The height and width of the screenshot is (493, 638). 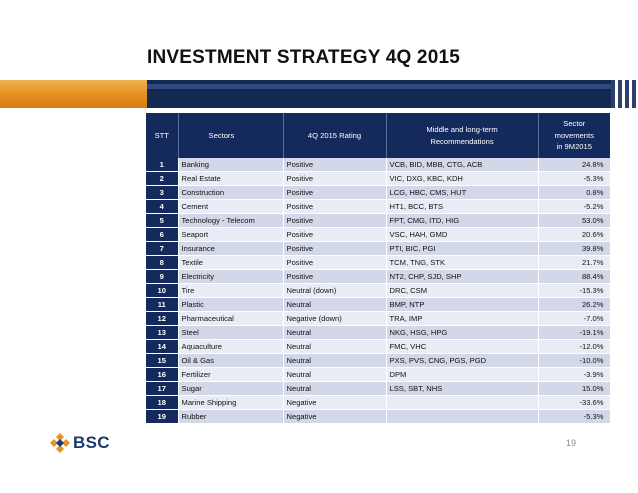 I want to click on recommendations-cell: FPT, CMG, ITD, HIG, so click(x=462, y=220).